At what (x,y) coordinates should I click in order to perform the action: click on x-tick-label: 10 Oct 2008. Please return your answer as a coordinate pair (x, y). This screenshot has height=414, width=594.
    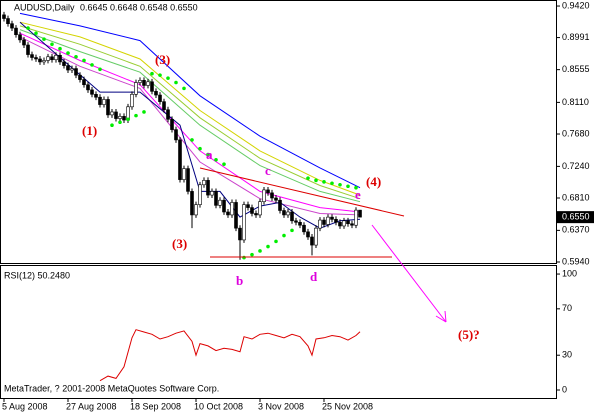
    Looking at the image, I should click on (218, 406).